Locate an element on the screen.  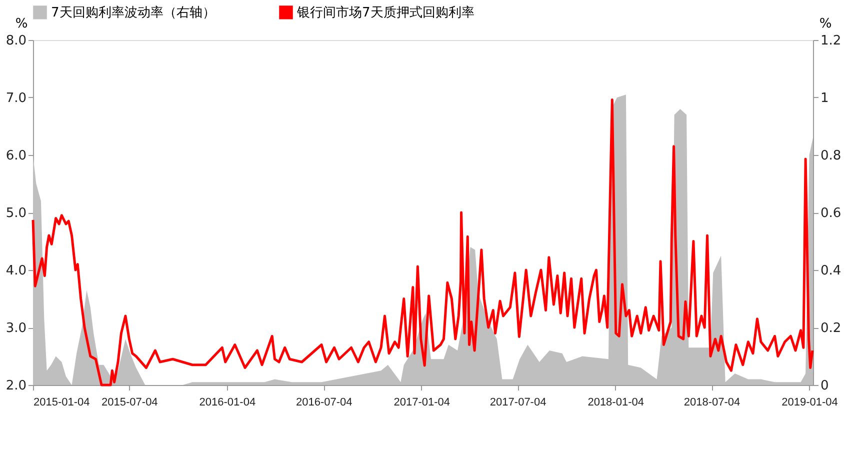
legend-label: 7天回购利率波动率（右轴） is located at coordinates (133, 12).